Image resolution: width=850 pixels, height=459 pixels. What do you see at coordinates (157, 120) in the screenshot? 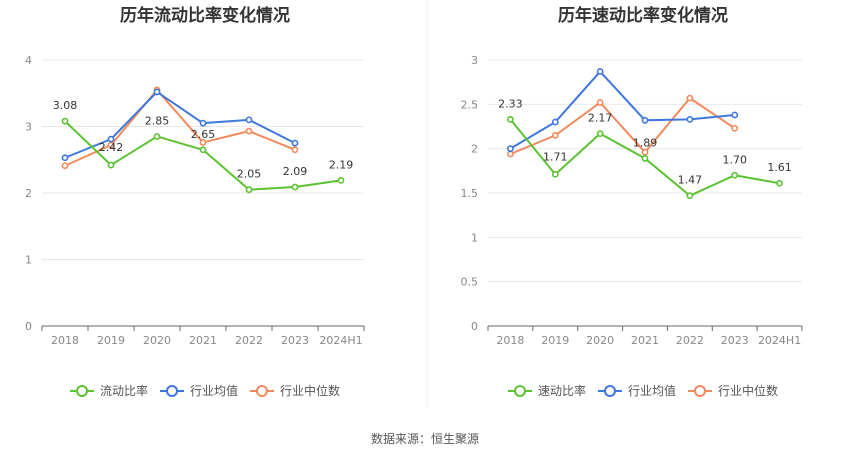
I see `data-label: 2.85` at bounding box center [157, 120].